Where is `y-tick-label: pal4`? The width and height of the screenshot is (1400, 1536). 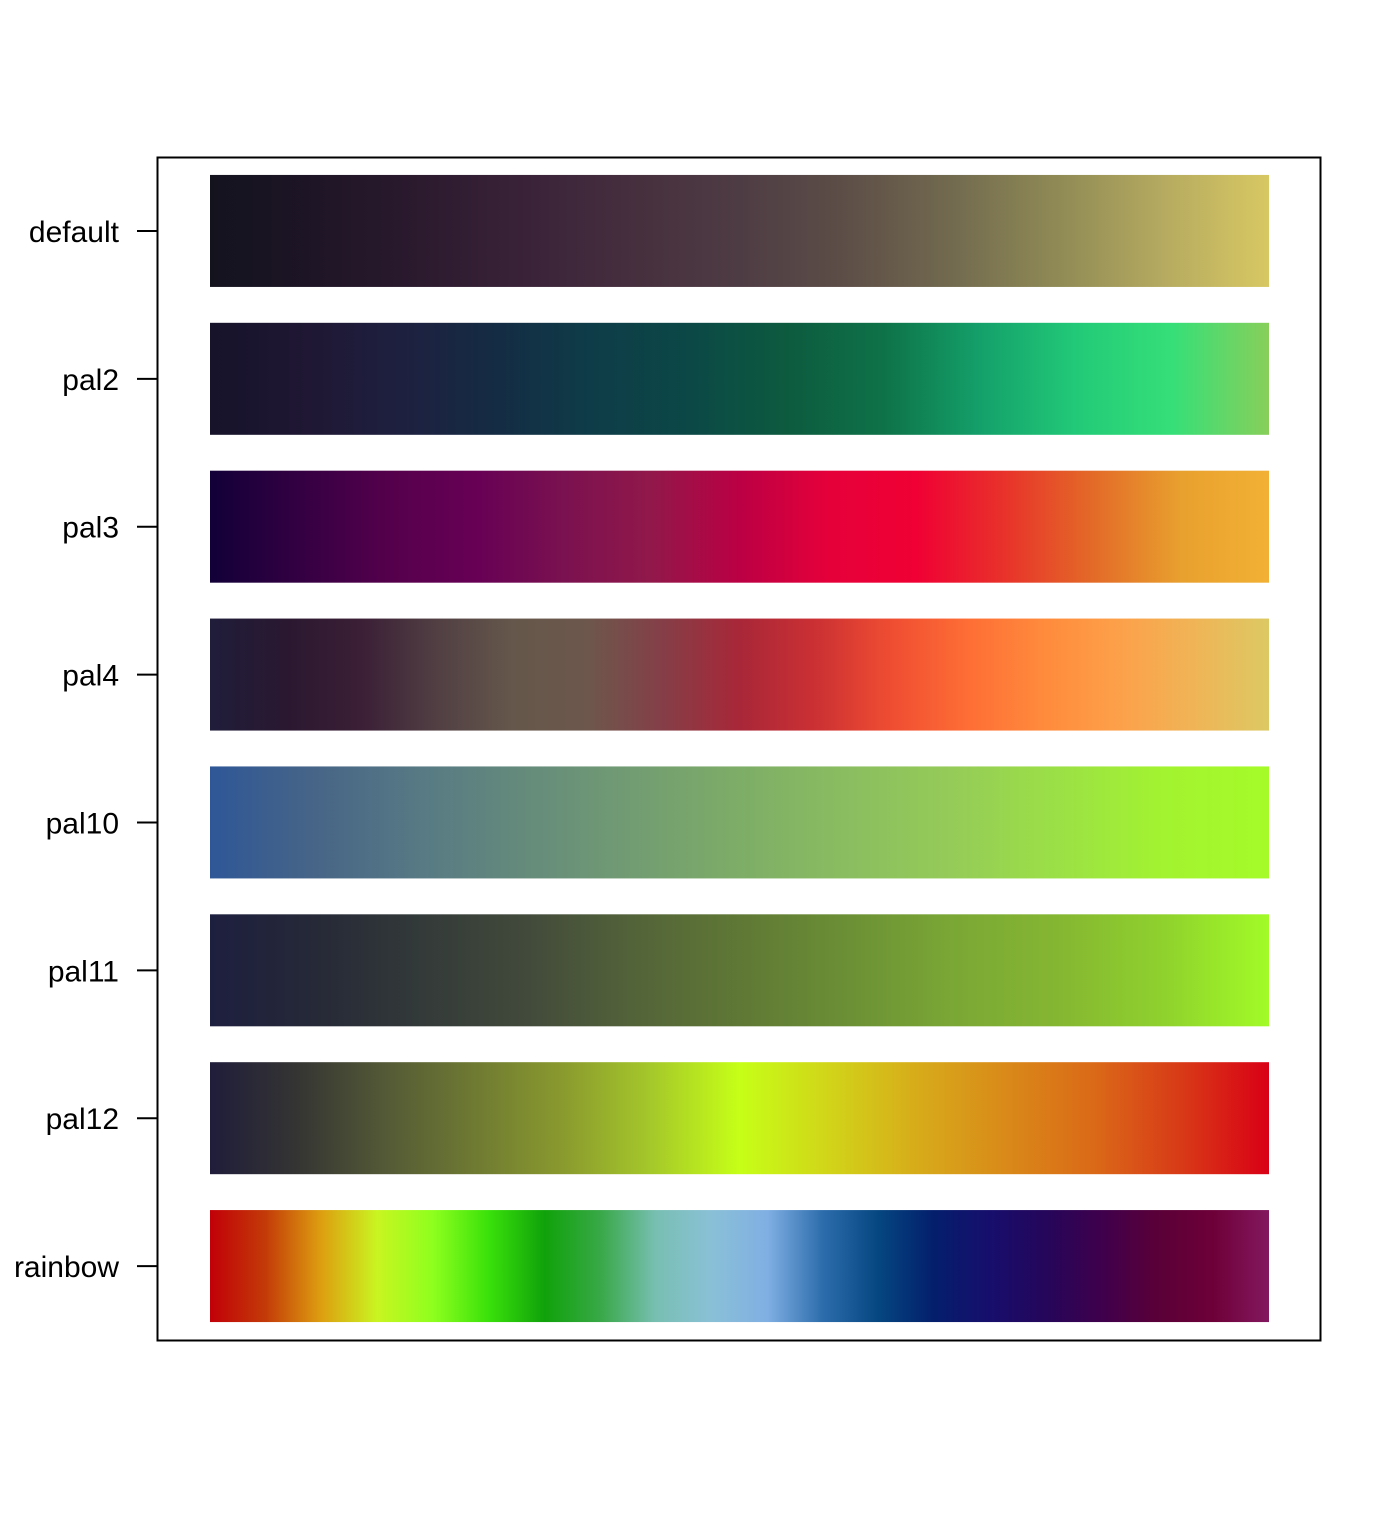
y-tick-label: pal4 is located at coordinates (90, 676).